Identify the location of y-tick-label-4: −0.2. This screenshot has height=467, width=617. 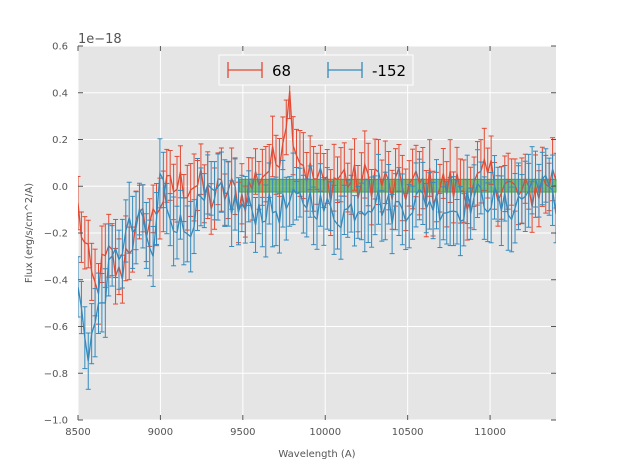
(56, 234).